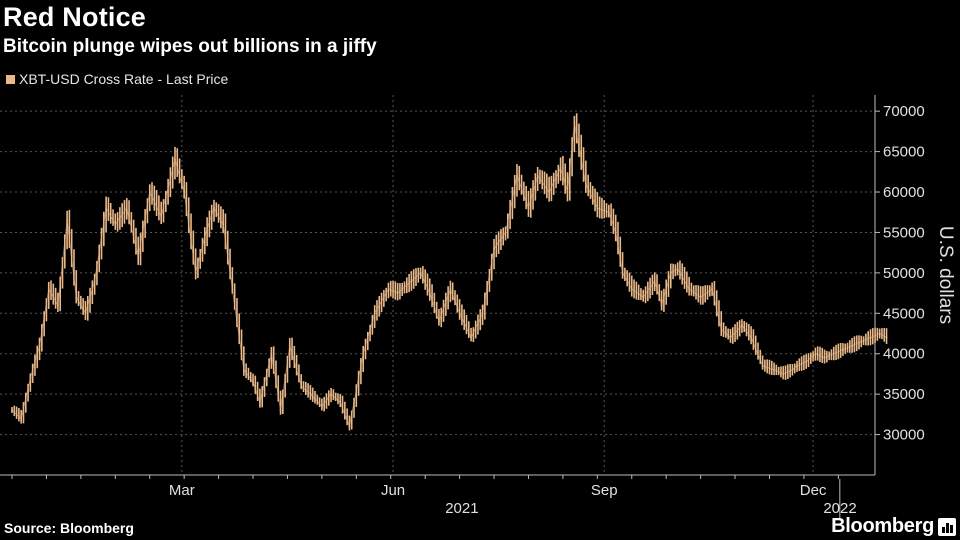  Describe the element at coordinates (393, 490) in the screenshot. I see `x-tick-label: Jun` at that location.